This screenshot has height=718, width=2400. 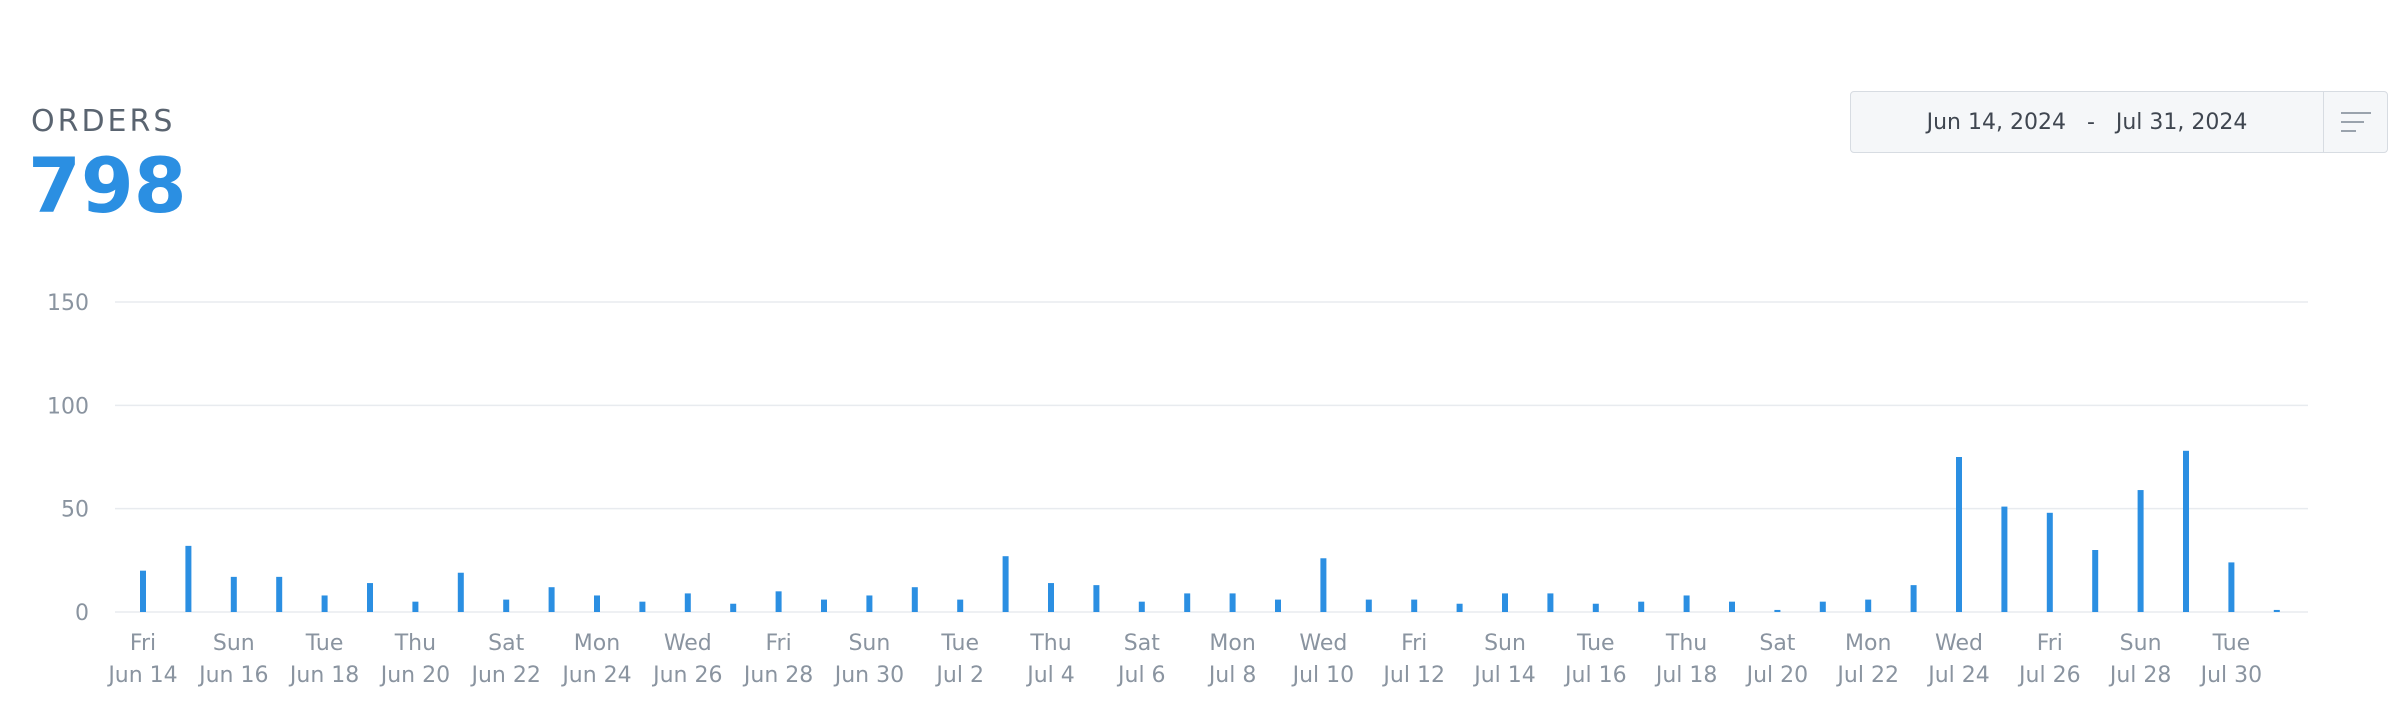 What do you see at coordinates (868, 675) in the screenshot?
I see `x-tick-date-label: Jun 30` at bounding box center [868, 675].